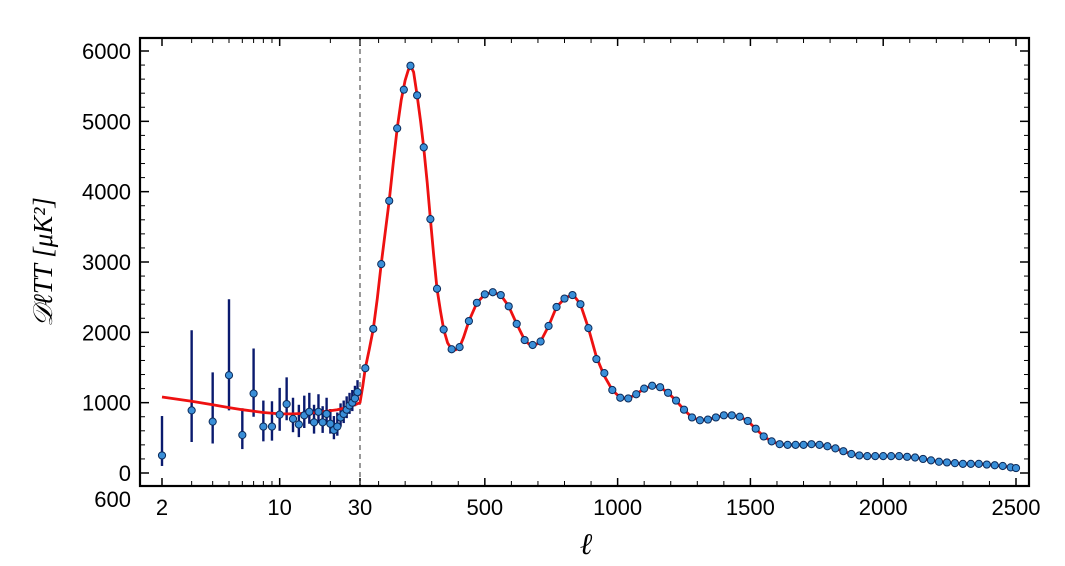 The image size is (1065, 566). What do you see at coordinates (106, 121) in the screenshot?
I see `y-tick-label: 5000` at bounding box center [106, 121].